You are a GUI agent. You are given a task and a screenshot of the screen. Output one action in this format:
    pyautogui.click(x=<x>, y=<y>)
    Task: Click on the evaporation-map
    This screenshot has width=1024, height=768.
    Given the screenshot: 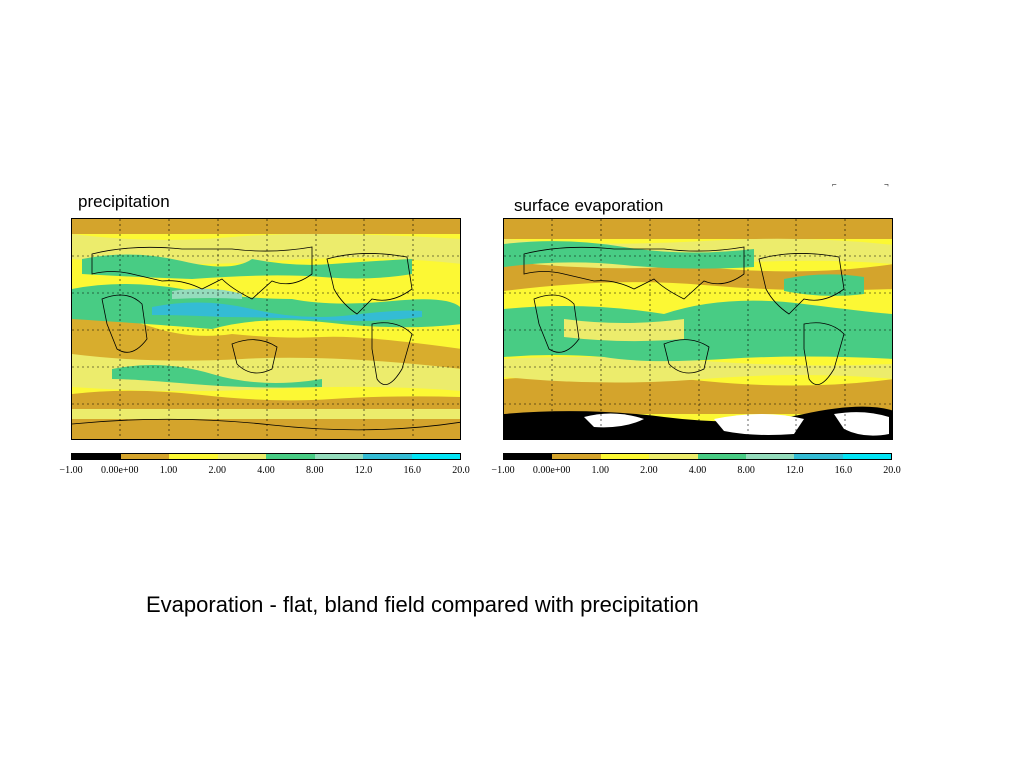 What is the action you would take?
    pyautogui.click(x=698, y=329)
    